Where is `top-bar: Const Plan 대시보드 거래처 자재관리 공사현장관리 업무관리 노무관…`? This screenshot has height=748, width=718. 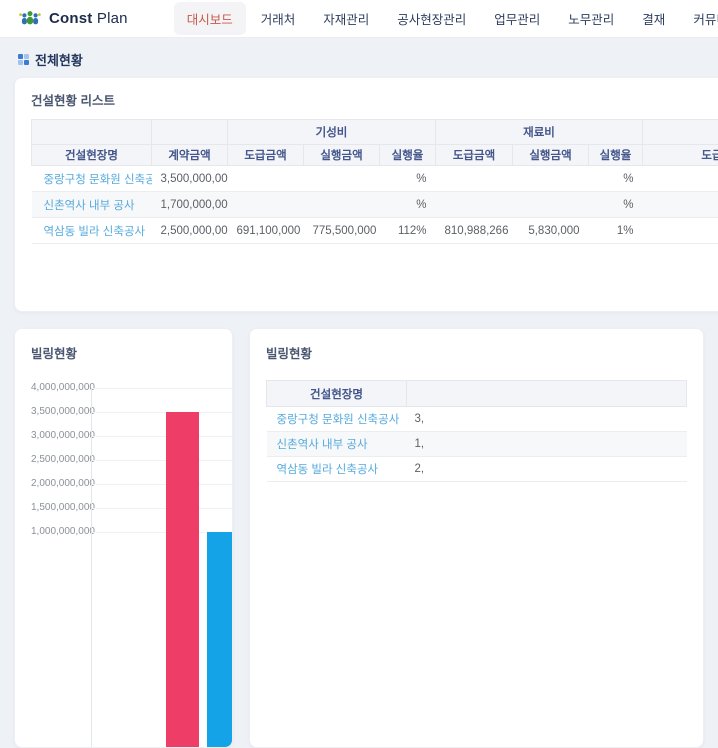 top-bar: Const Plan 대시보드 거래처 자재관리 공사현장관리 업무관리 노무관… is located at coordinates (359, 19).